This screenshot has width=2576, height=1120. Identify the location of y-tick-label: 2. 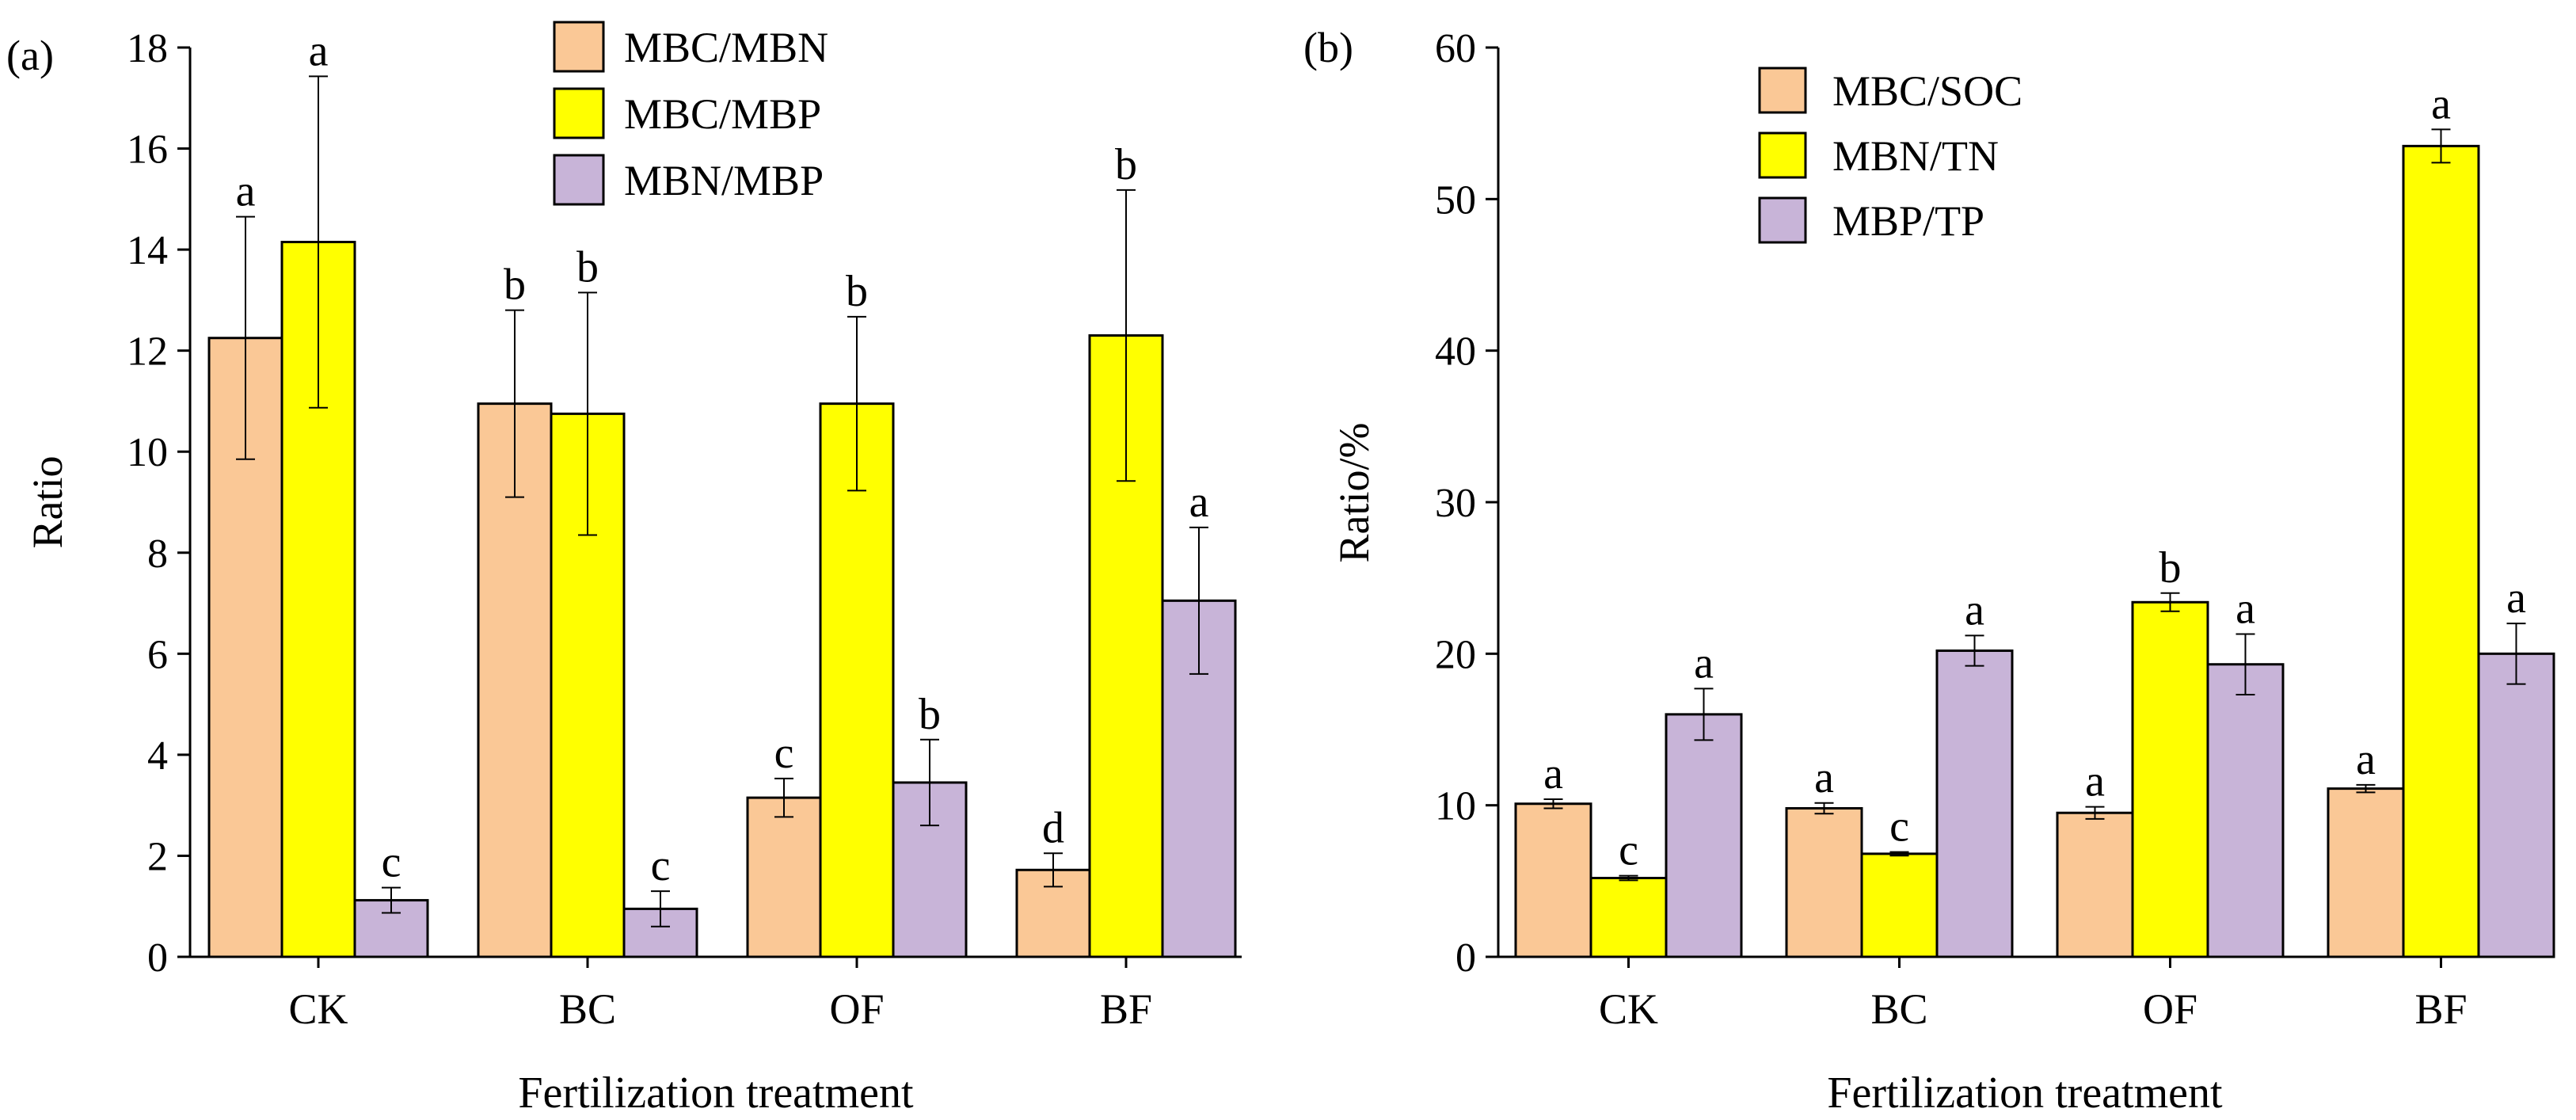
(157, 856).